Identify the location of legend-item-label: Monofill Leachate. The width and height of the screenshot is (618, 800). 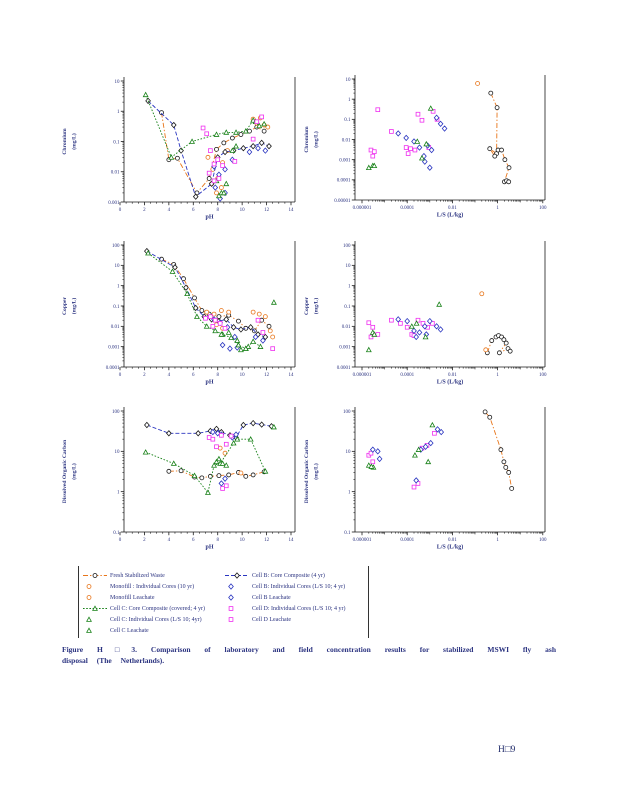
(132, 597).